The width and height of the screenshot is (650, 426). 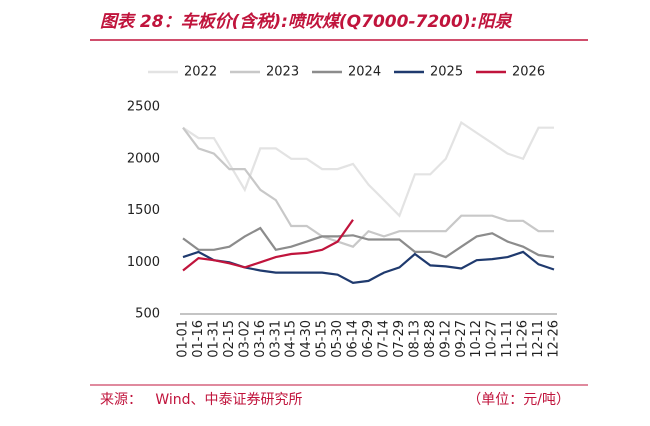 What do you see at coordinates (364, 72) in the screenshot?
I see `legend-label: 2024` at bounding box center [364, 72].